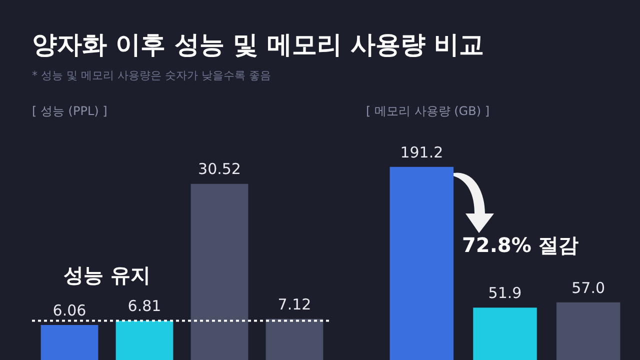 This screenshot has width=640, height=360. What do you see at coordinates (295, 304) in the screenshot?
I see `data-label: 7.12` at bounding box center [295, 304].